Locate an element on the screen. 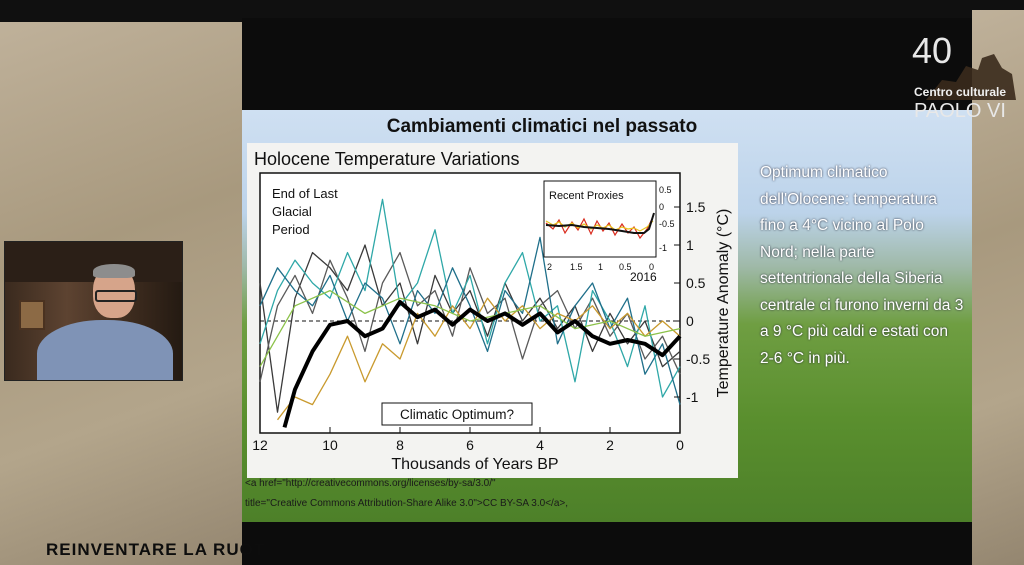 This screenshot has height=565, width=1024. logo-line1: Centro culturale is located at coordinates (960, 92).